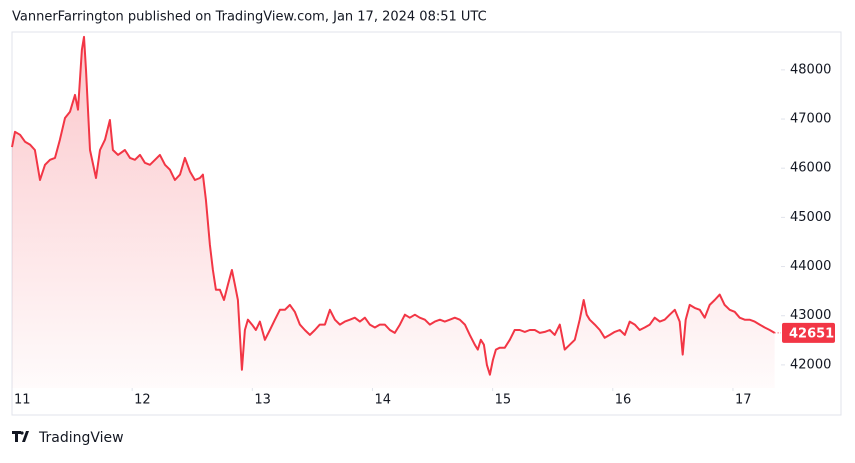 Image resolution: width=855 pixels, height=463 pixels. Describe the element at coordinates (623, 400) in the screenshot. I see `x-tick-label: 16` at that location.